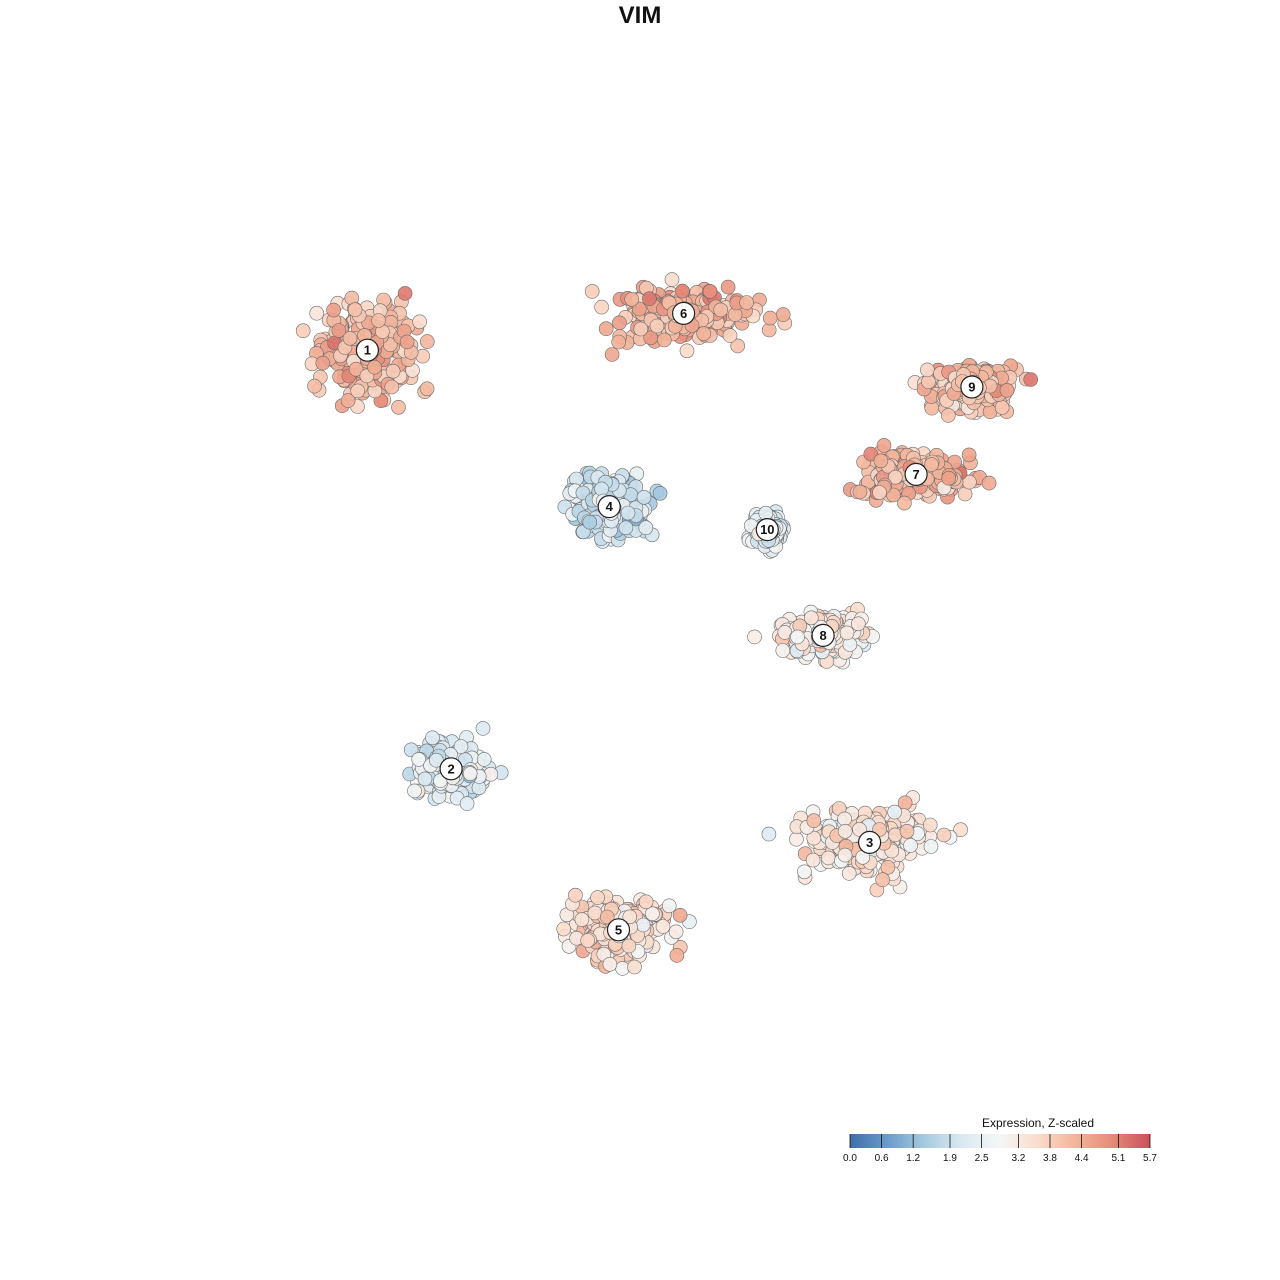 The width and height of the screenshot is (1280, 1280). I want to click on cell-point-2078, so click(467, 803).